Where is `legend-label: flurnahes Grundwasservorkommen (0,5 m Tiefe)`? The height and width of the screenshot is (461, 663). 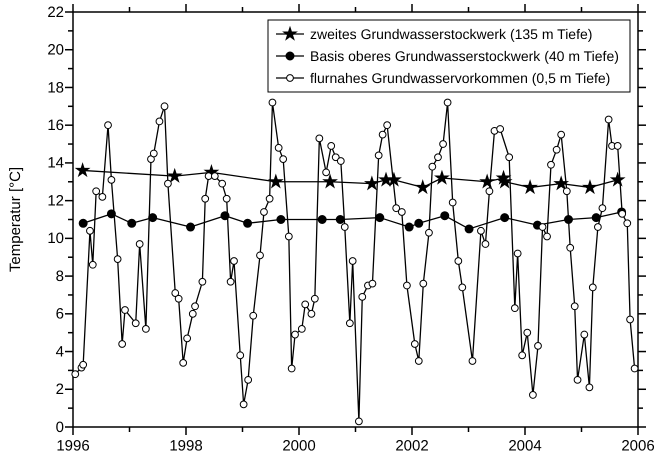 legend-label: flurnahes Grundwasservorkommen (0,5 m Tiefe) is located at coordinates (460, 78).